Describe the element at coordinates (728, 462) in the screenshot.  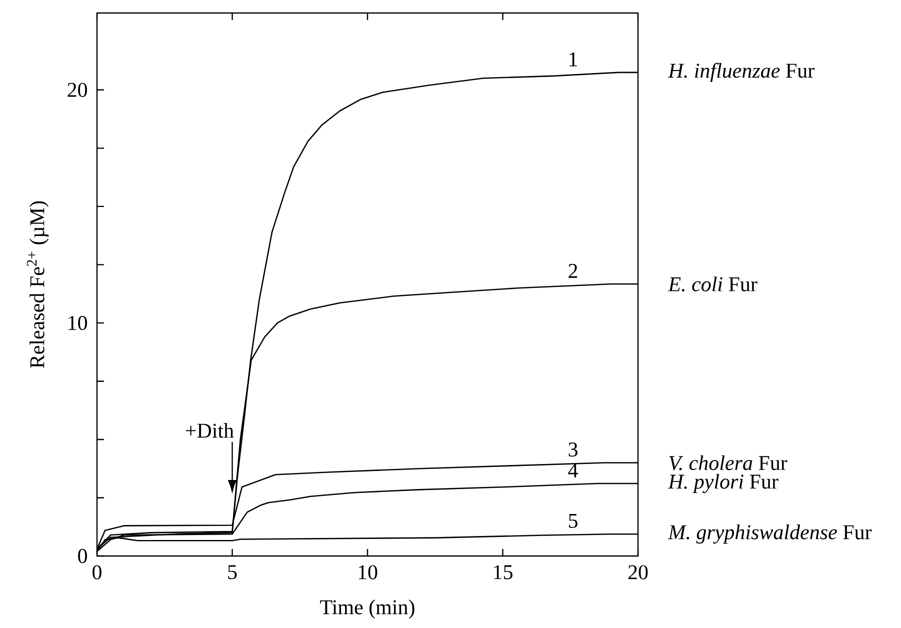
I see `series-label: V. cholera Fur` at that location.